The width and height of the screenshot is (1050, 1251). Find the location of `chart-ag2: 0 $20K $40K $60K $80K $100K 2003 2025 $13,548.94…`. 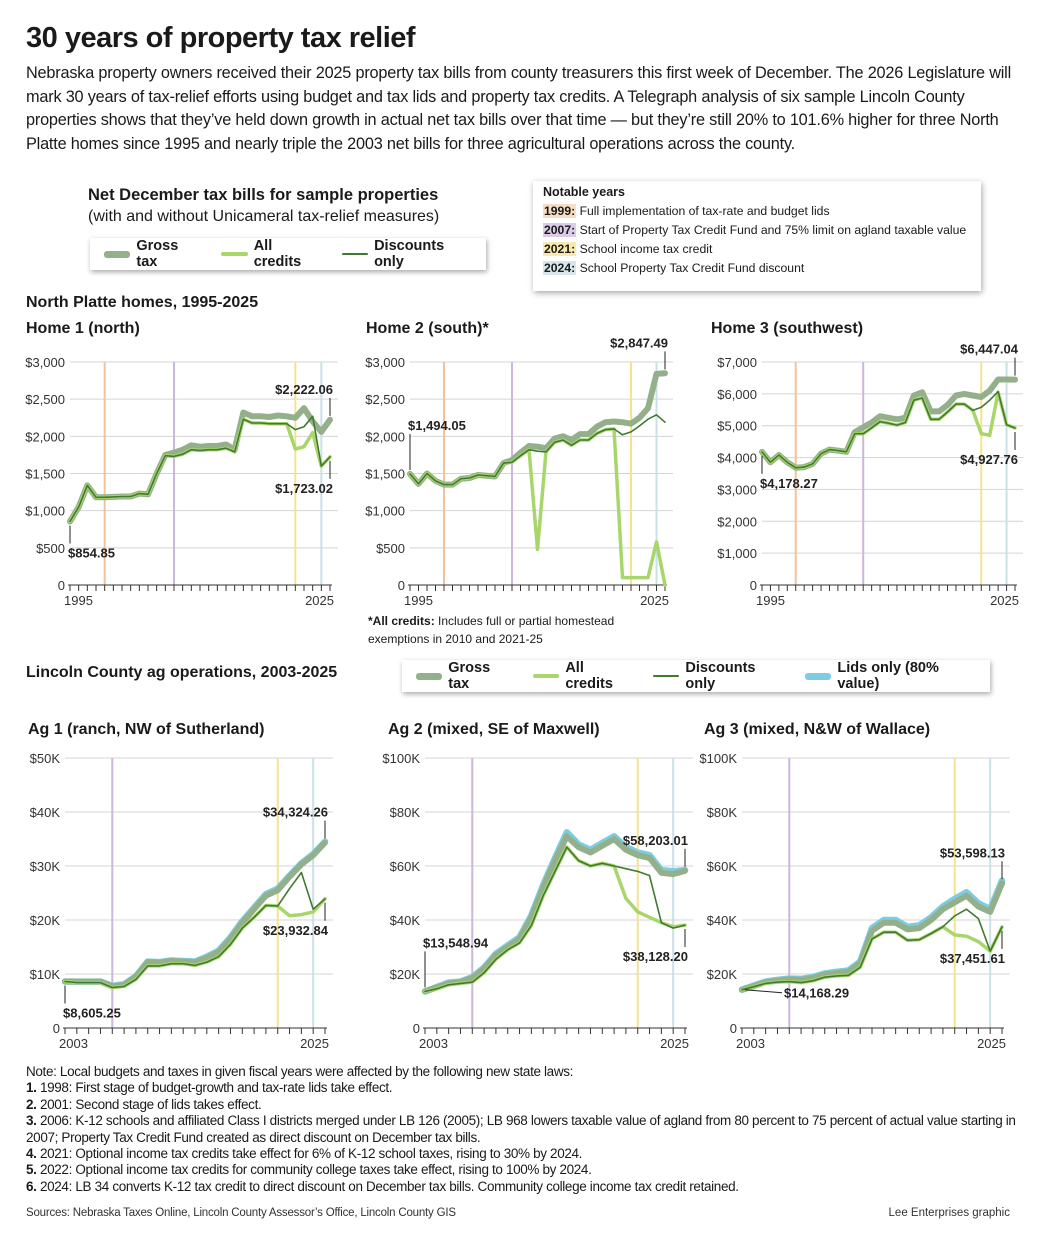

chart-ag2: 0 $20K $40K $60K $80K $100K 2003 2025 $13,548.94… is located at coordinates (540, 903).